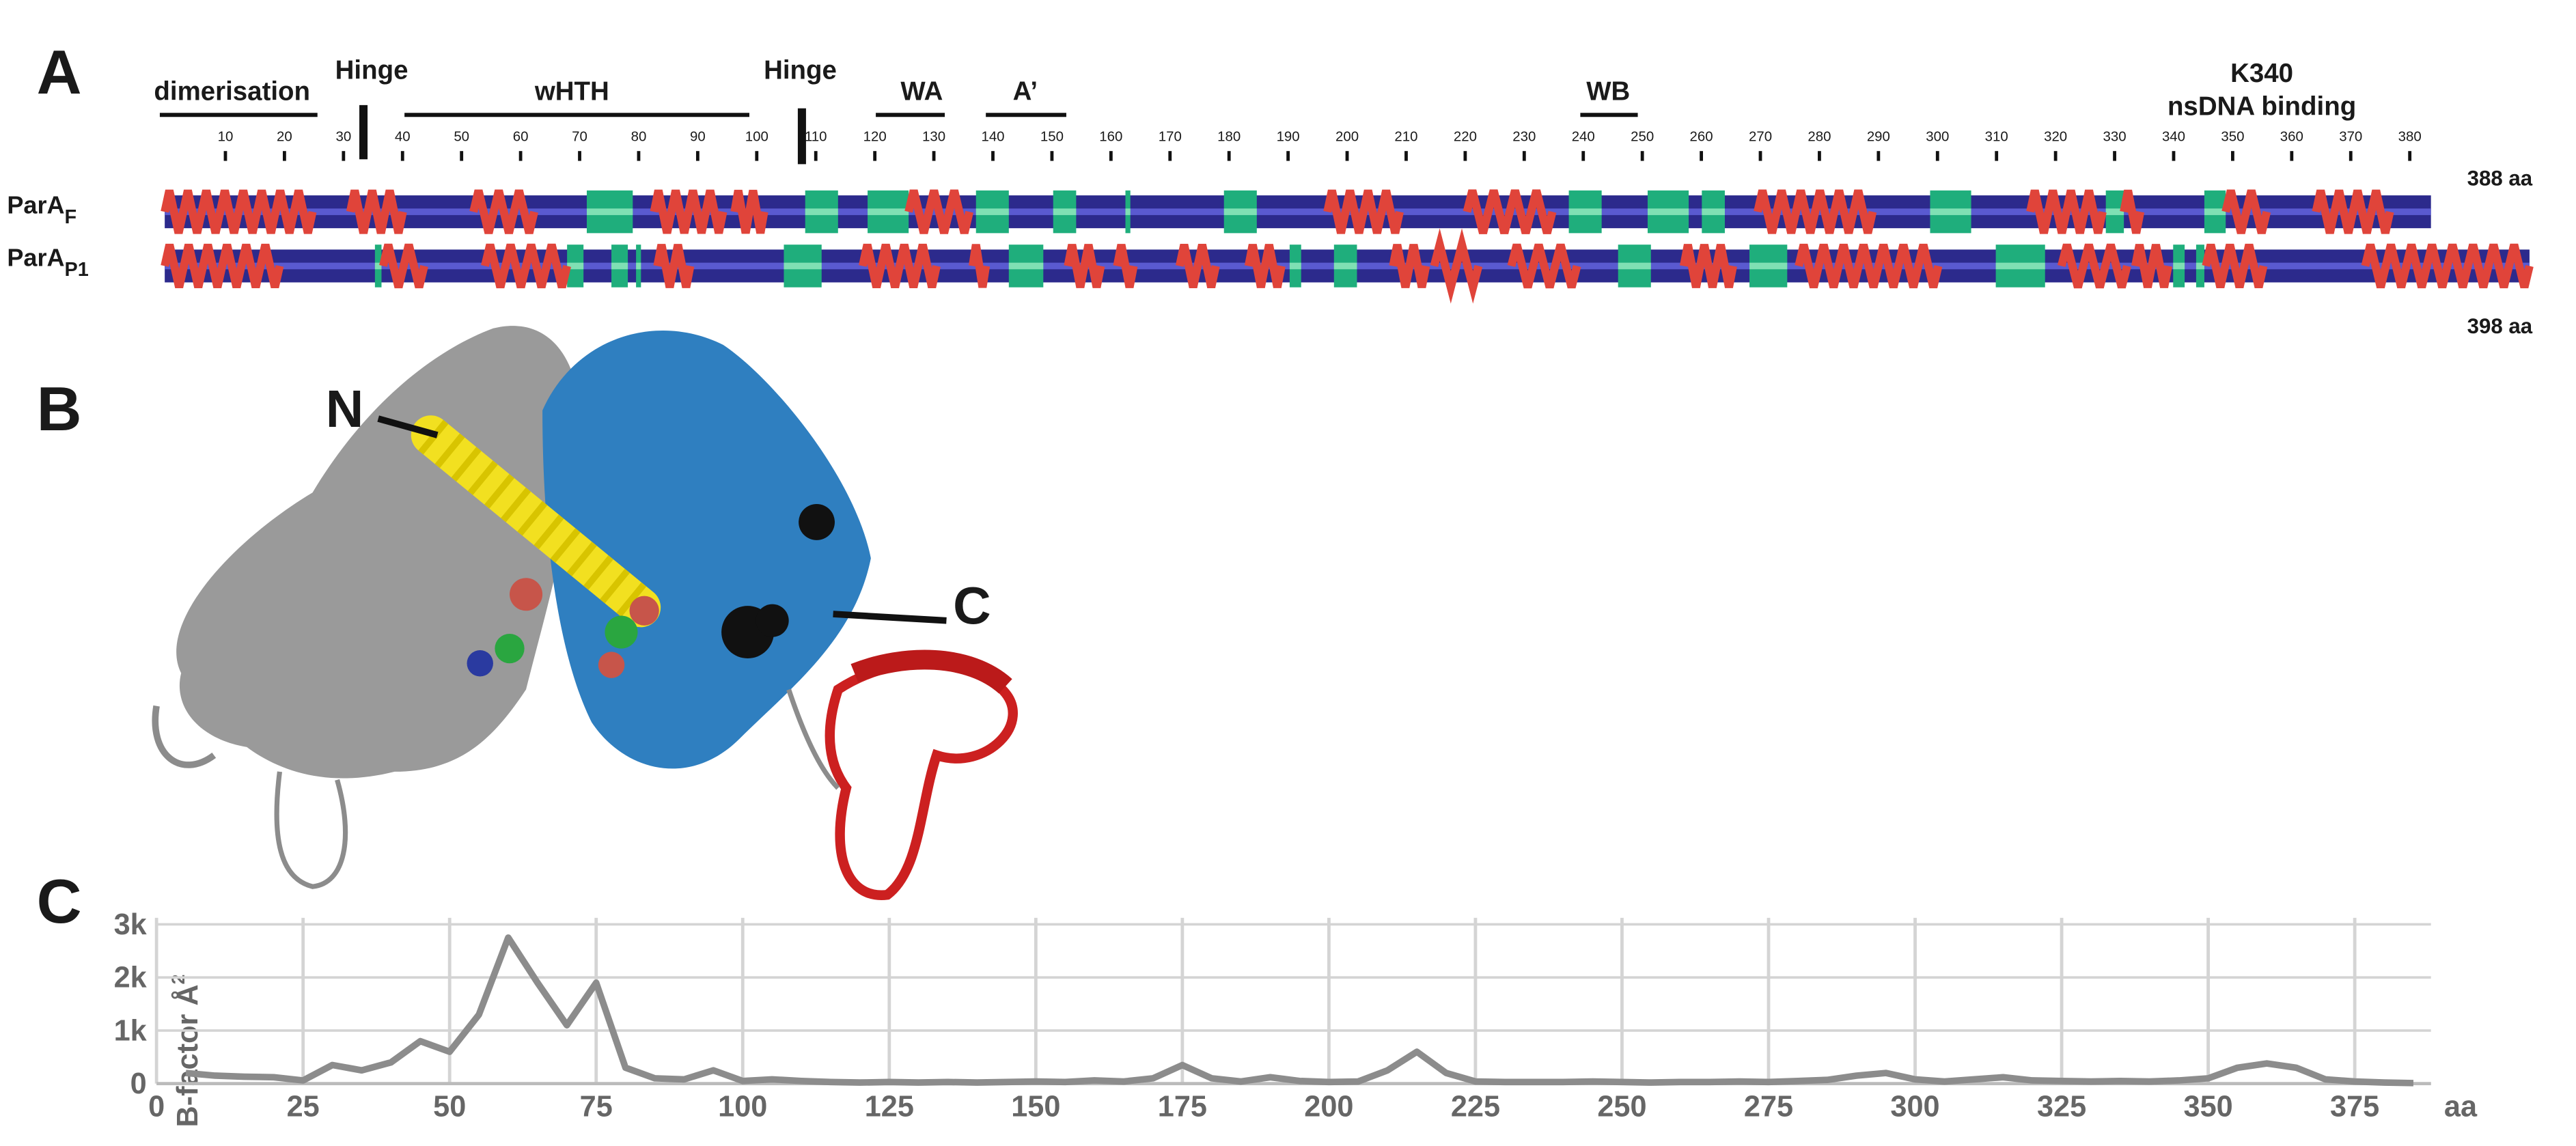 This screenshot has height=1146, width=2576. I want to click on ruler-label: 180, so click(1229, 137).